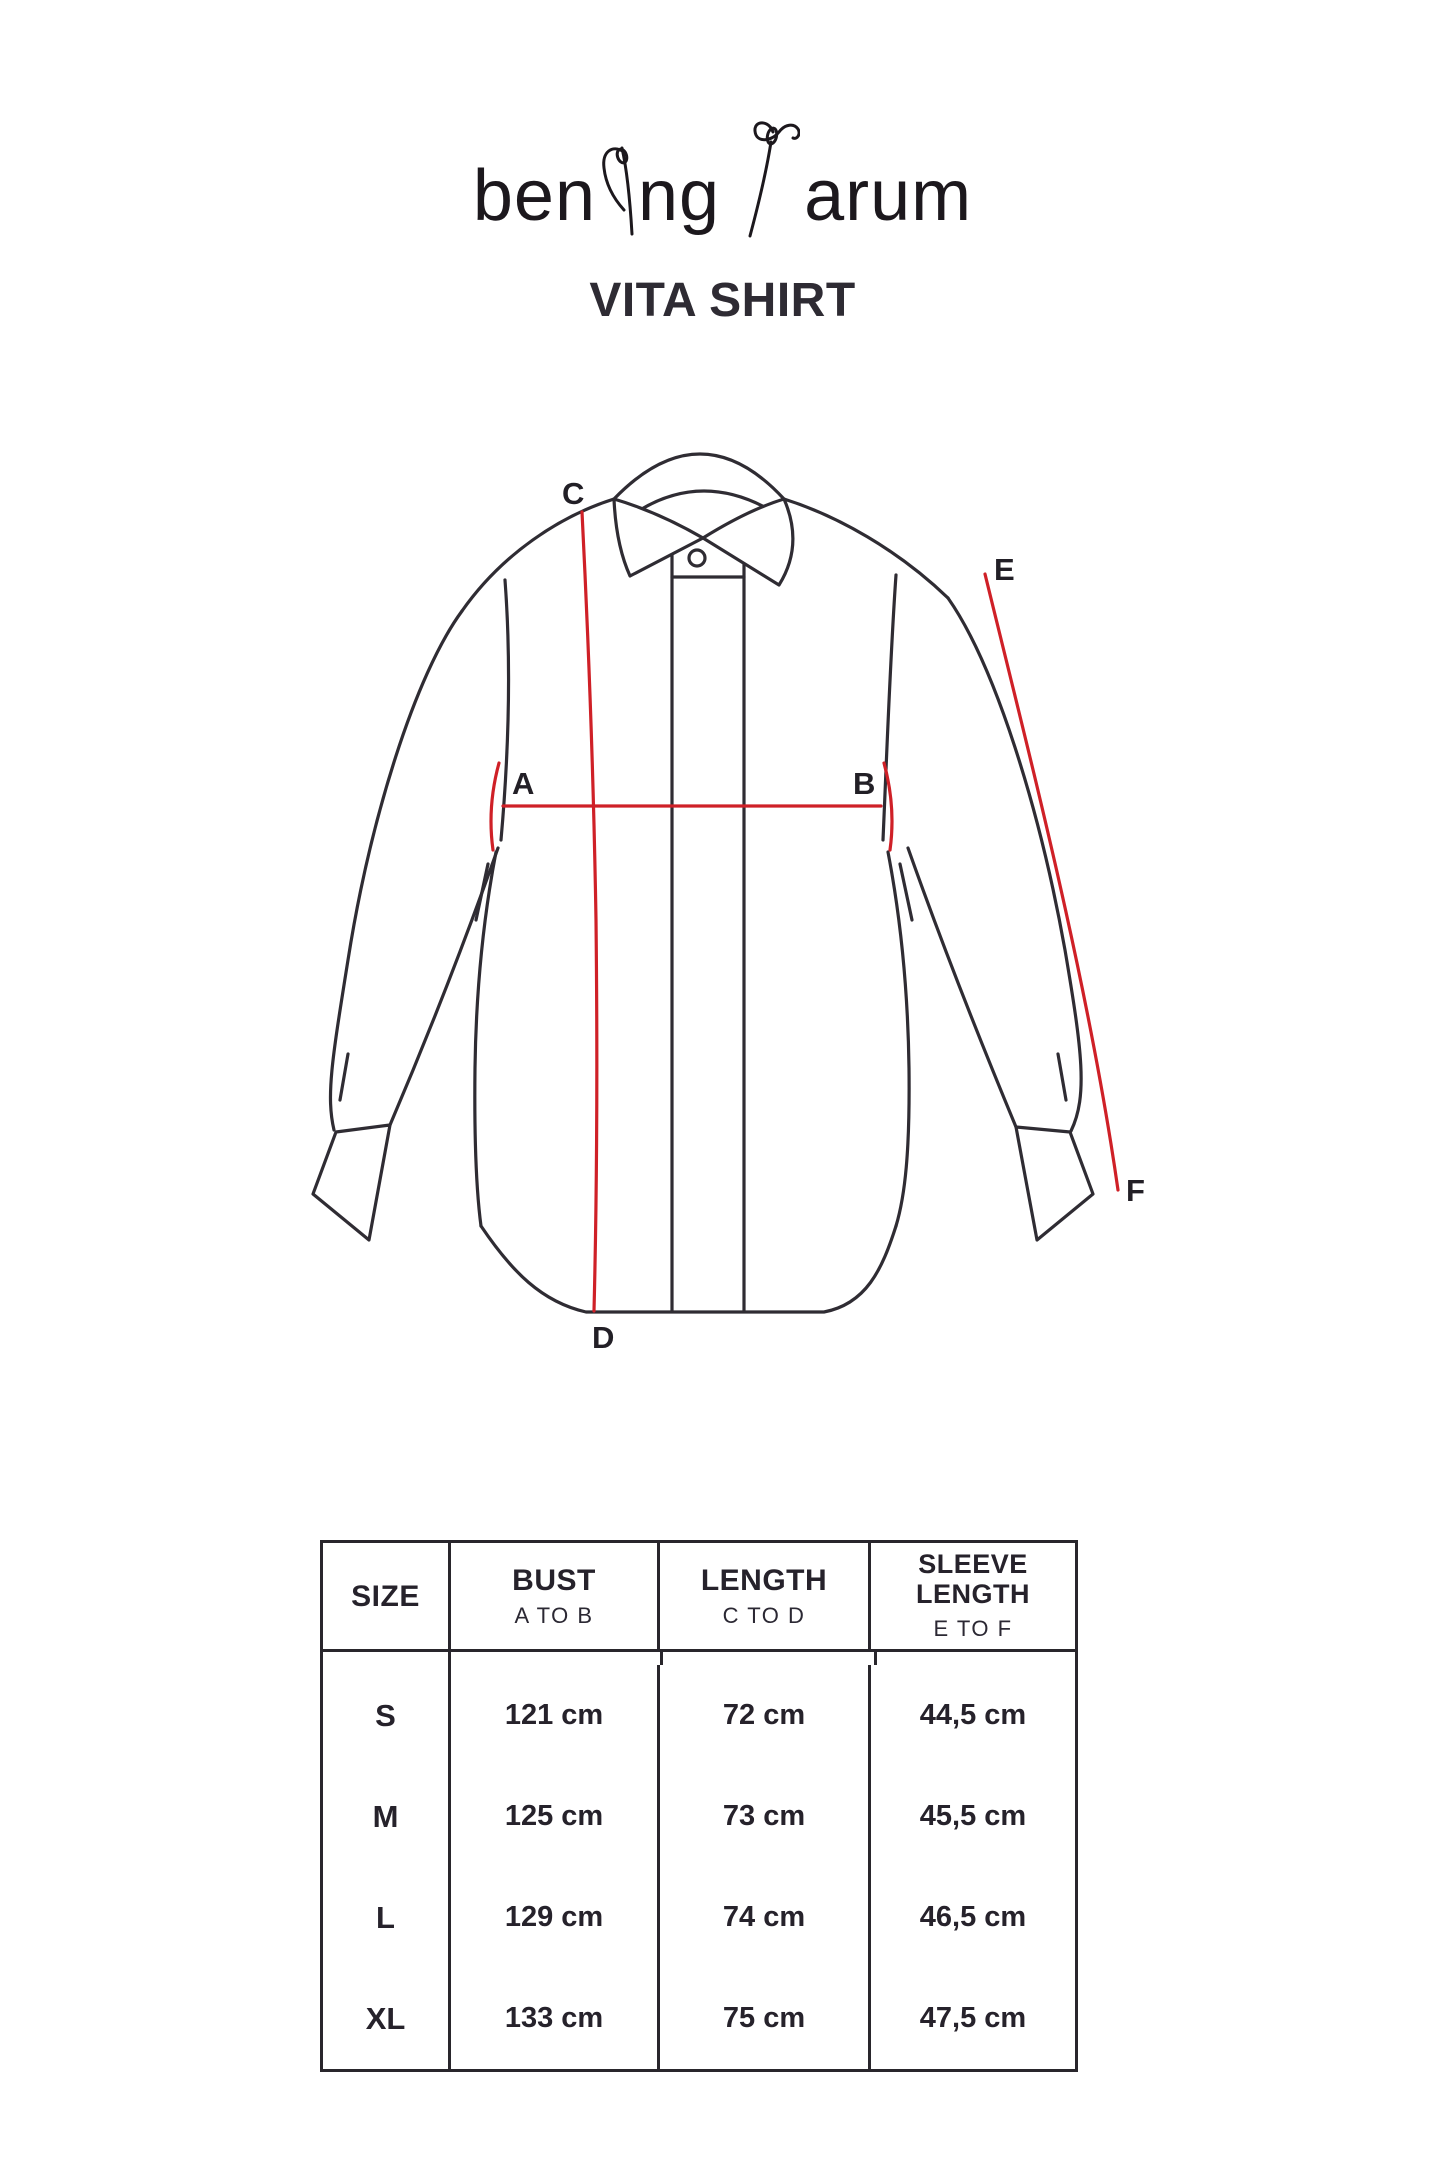  I want to click on table-cell-sleeve: 46,5 cm, so click(971, 1917).